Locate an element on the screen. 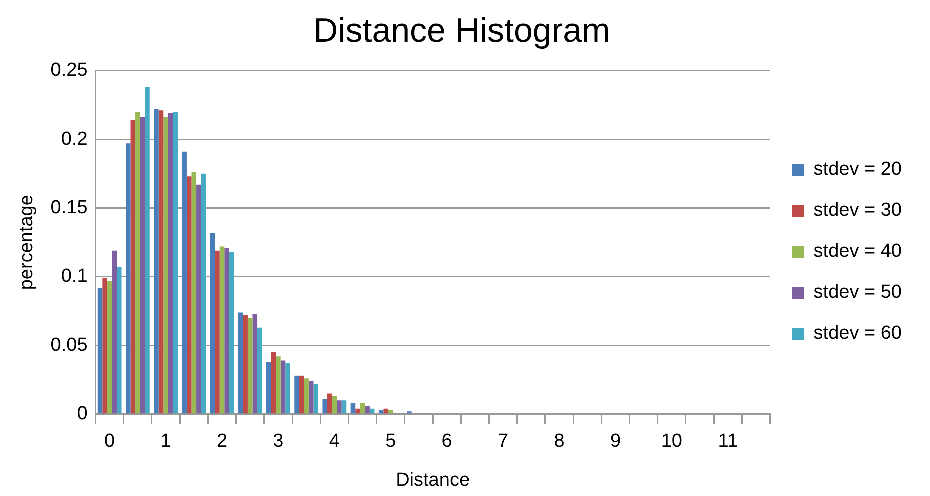 This screenshot has height=496, width=930. x-tick-label: 8 is located at coordinates (559, 441).